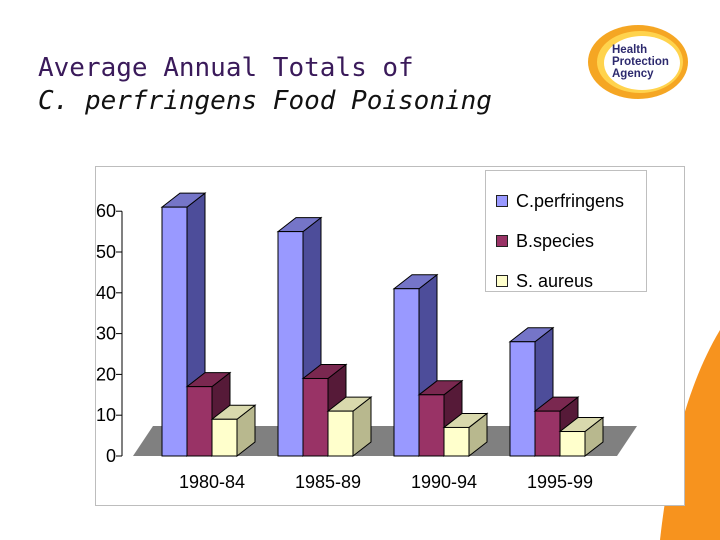 The width and height of the screenshot is (720, 540). I want to click on x-axis-tick-label: 1995-99, so click(560, 482).